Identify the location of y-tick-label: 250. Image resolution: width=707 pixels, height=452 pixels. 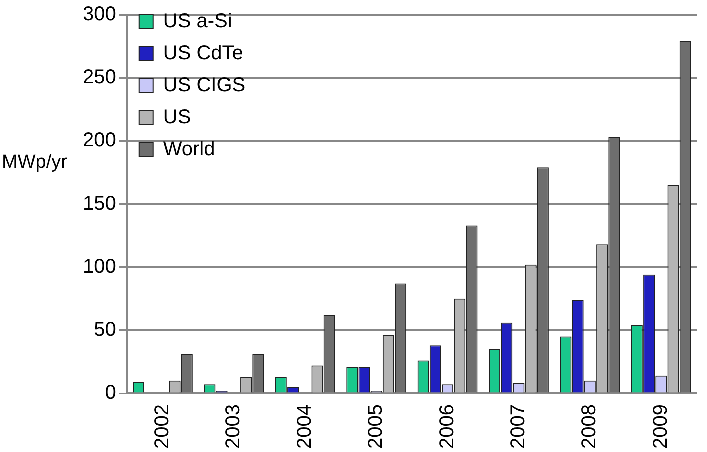
(99, 77).